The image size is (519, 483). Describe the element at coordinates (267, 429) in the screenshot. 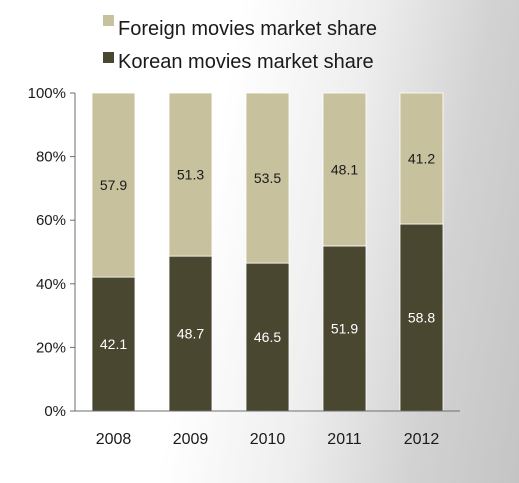

I see `x-axis: 2008 2009 2010 2011 2012` at that location.